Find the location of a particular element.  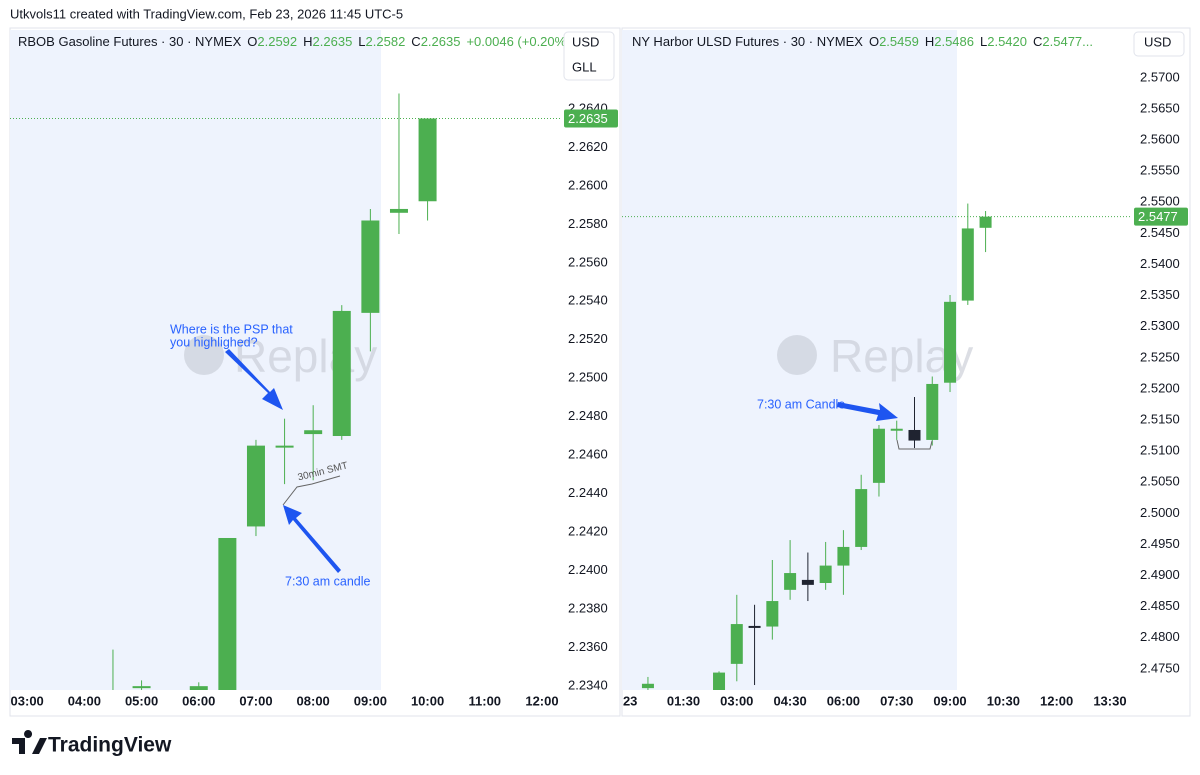

y-tick-label: 2.2420 is located at coordinates (588, 531).